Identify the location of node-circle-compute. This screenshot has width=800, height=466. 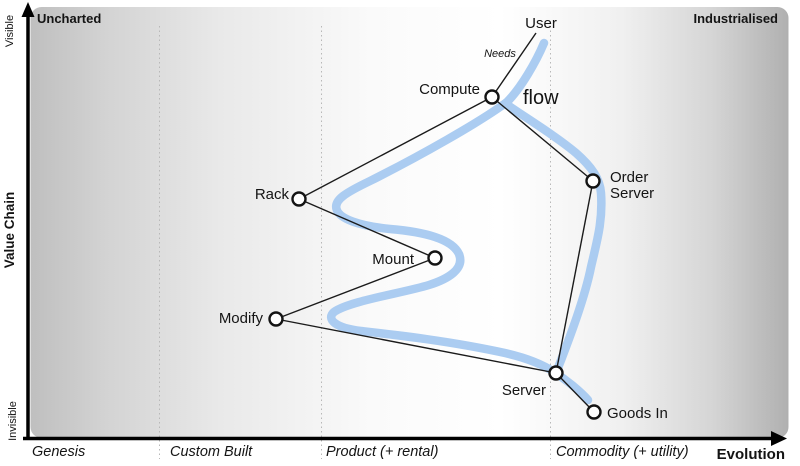
(492, 97).